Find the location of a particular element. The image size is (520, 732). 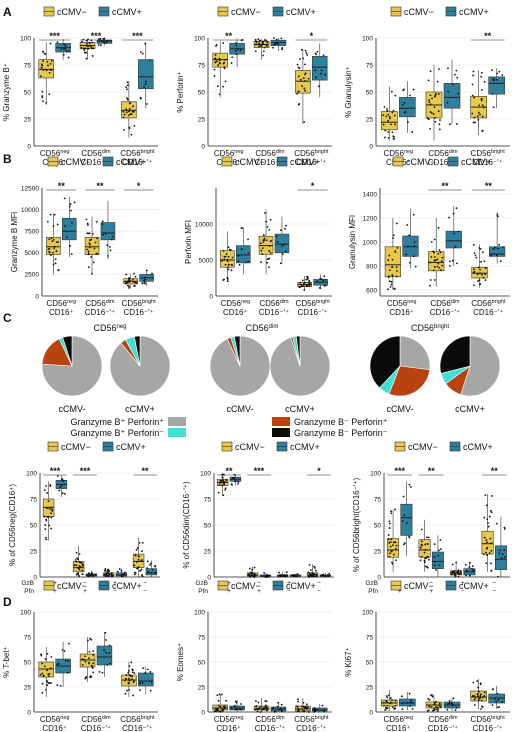

box-ccmv-neg is located at coordinates (46, 69).